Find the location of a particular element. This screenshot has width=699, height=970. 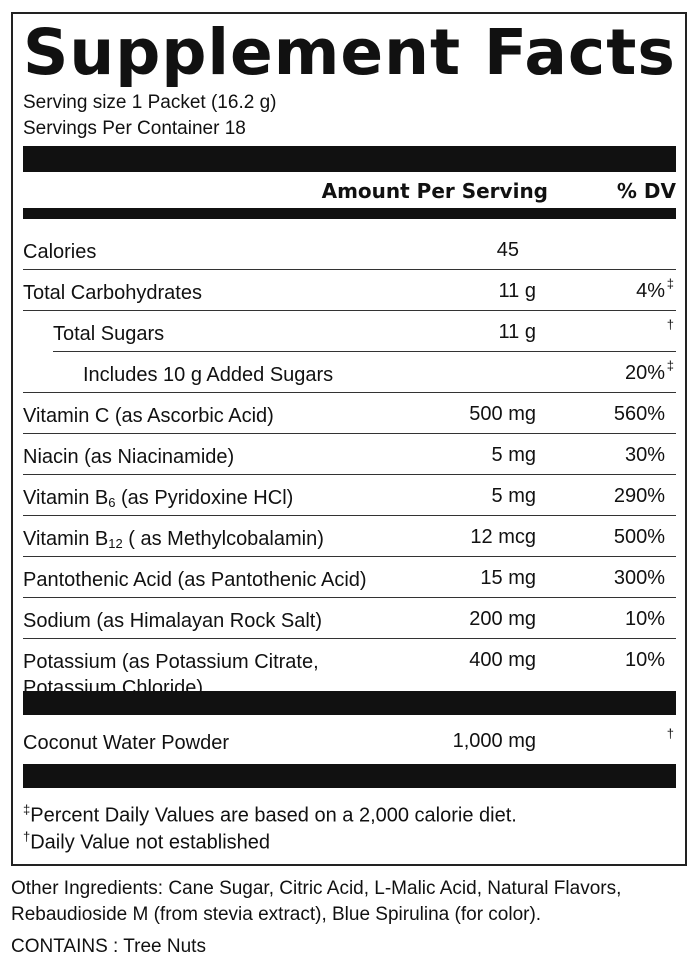

servings-per-container: Servings Per Container 18 is located at coordinates (134, 128).